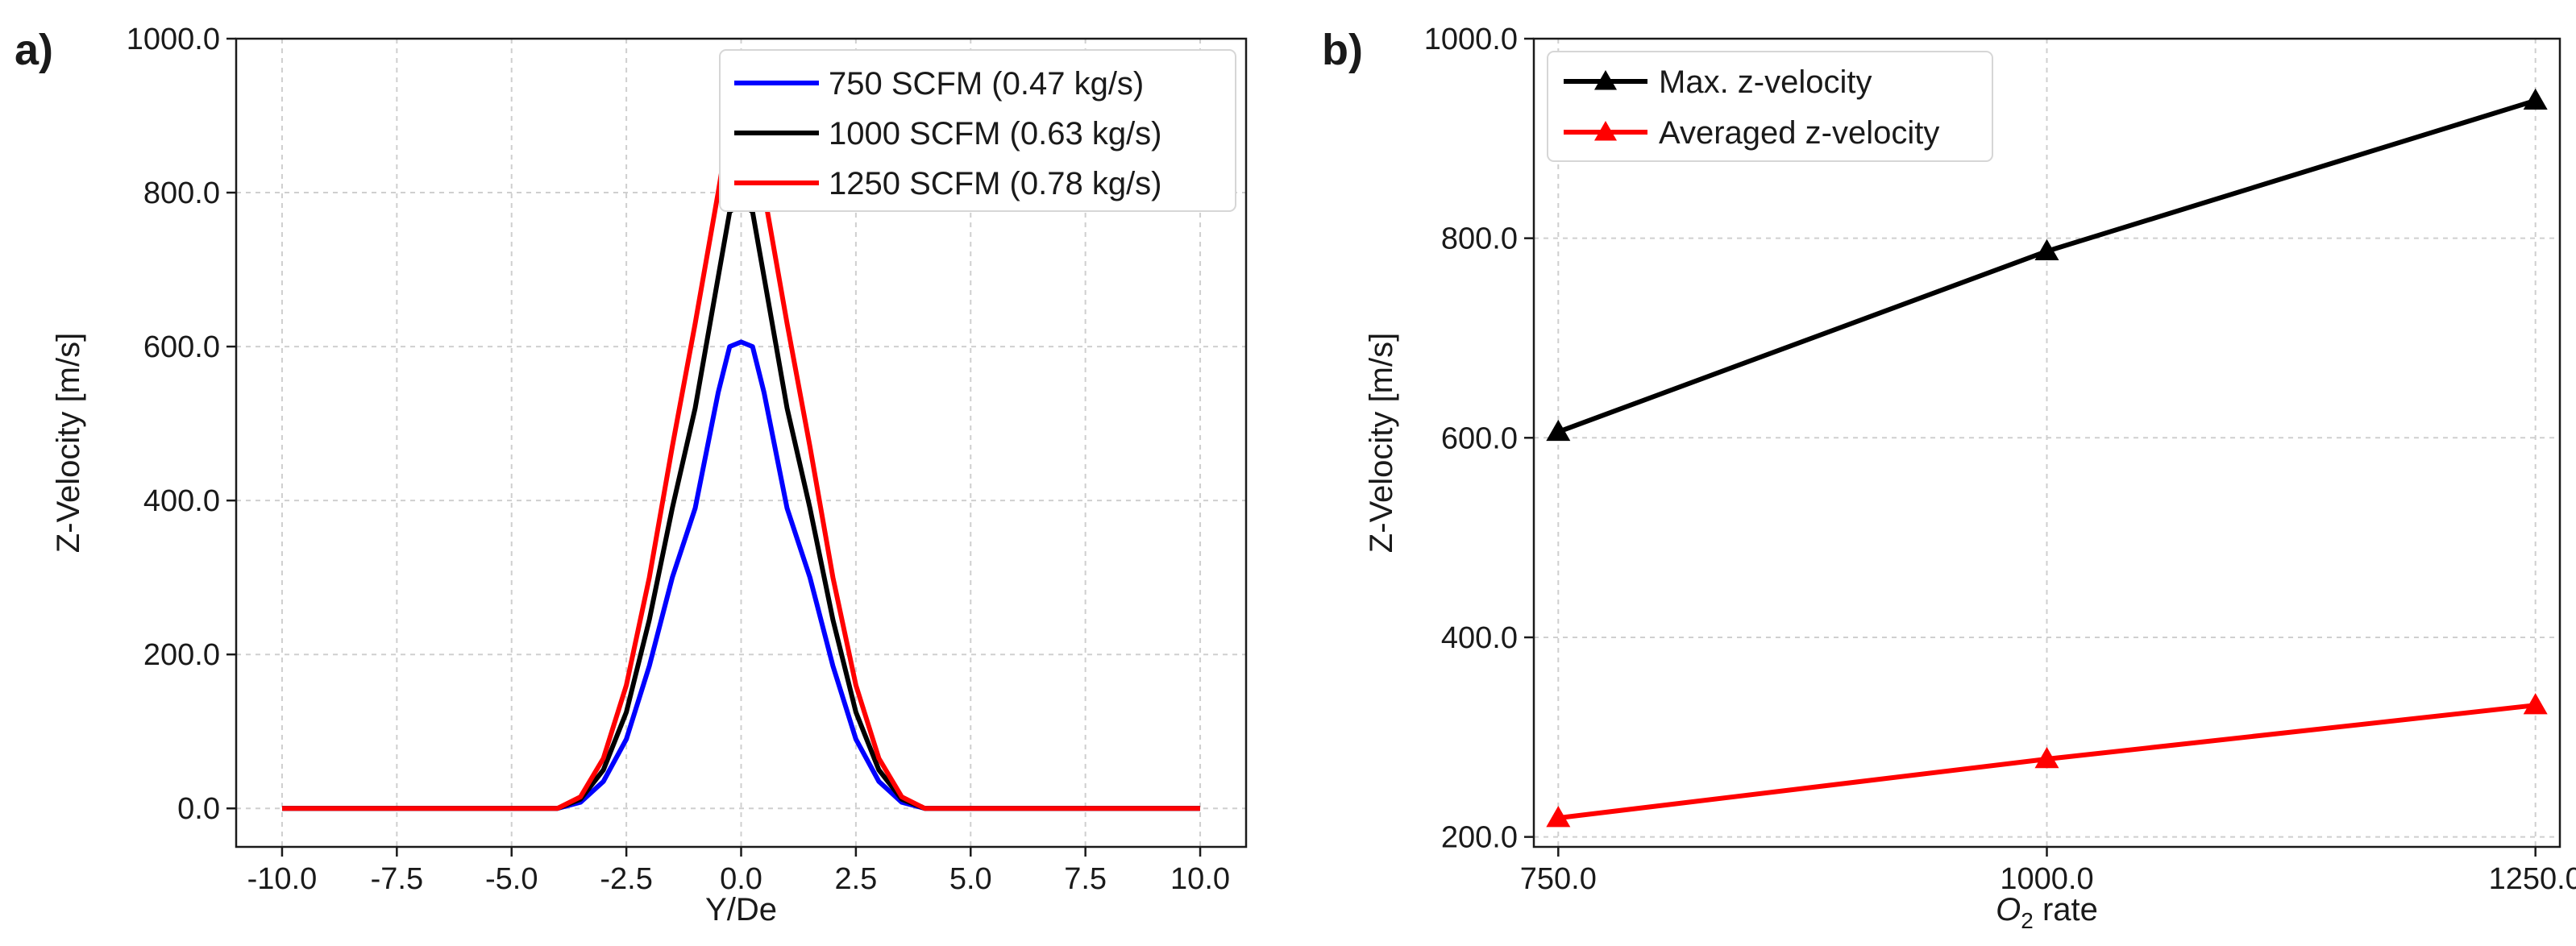  Describe the element at coordinates (1200, 879) in the screenshot. I see `x-tick-label: 10.0` at that location.